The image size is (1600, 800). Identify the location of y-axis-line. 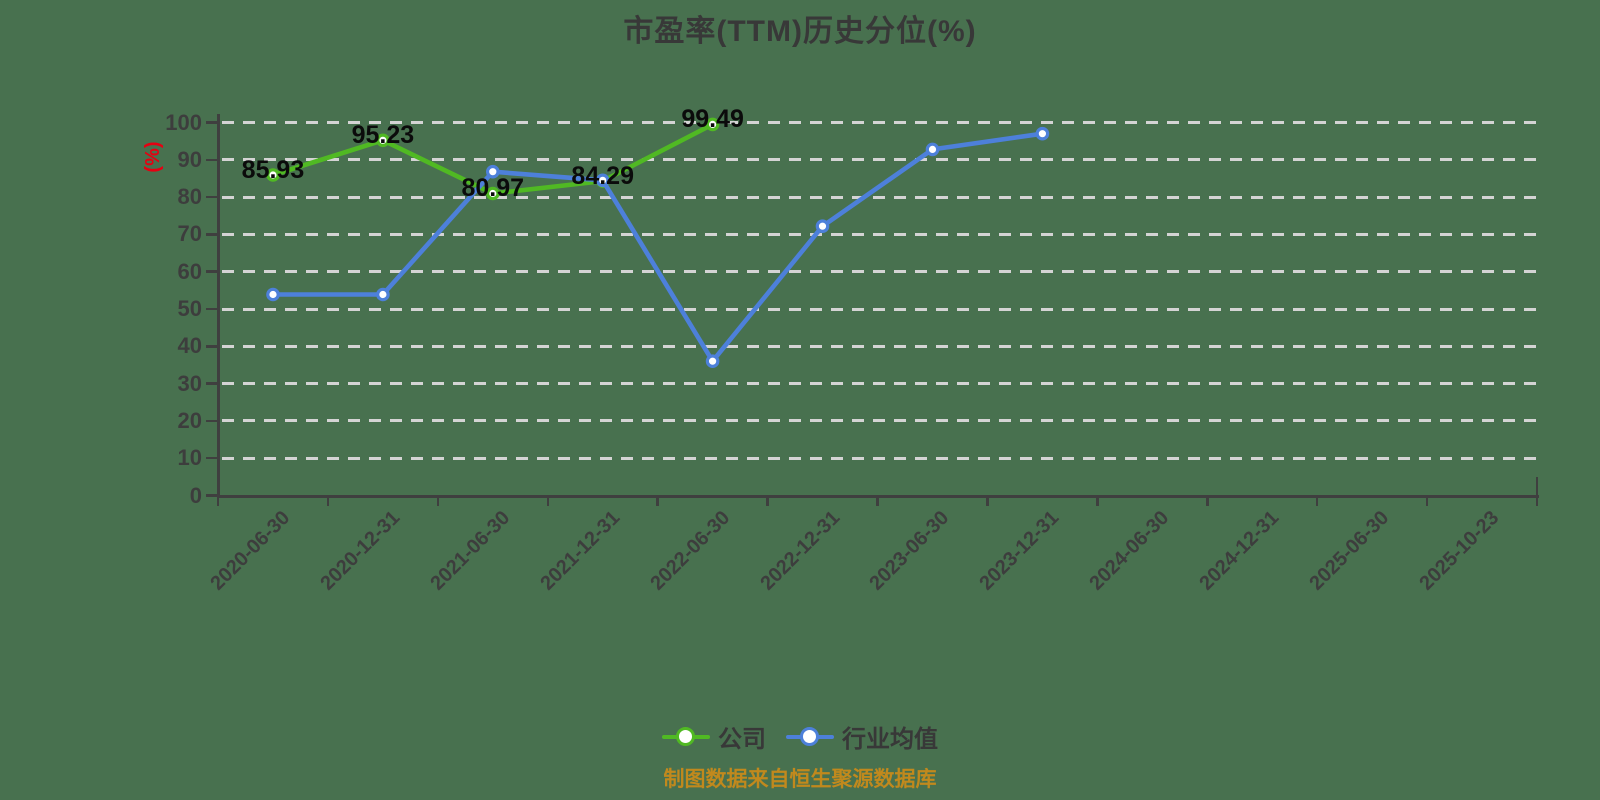
(218, 305).